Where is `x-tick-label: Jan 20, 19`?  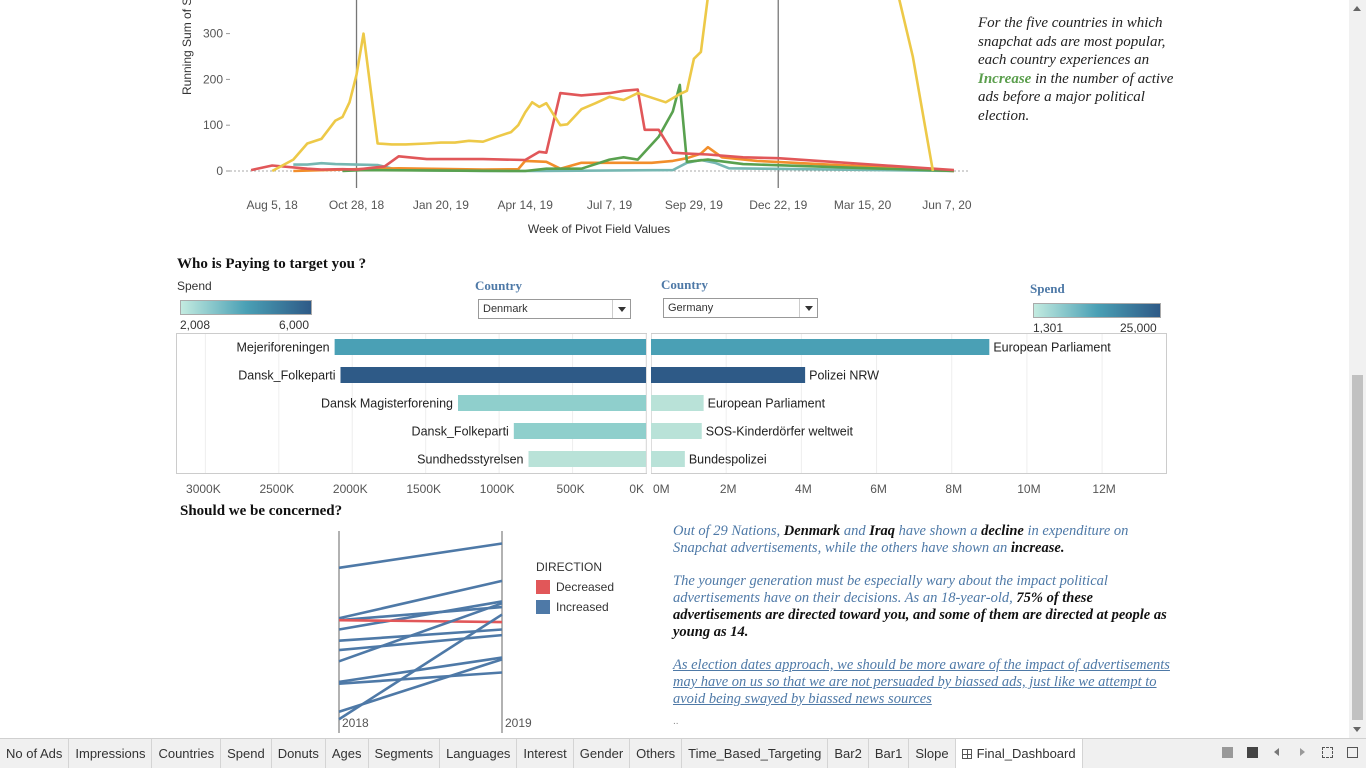 x-tick-label: Jan 20, 19 is located at coordinates (441, 205).